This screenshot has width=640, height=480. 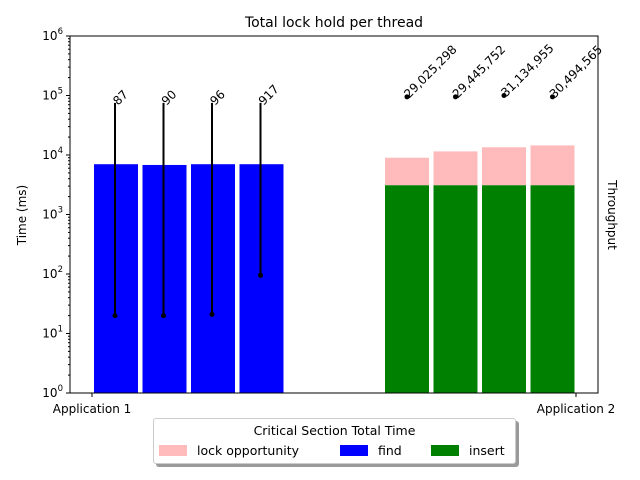 What do you see at coordinates (487, 450) in the screenshot?
I see `legend-label-insert: insert` at bounding box center [487, 450].